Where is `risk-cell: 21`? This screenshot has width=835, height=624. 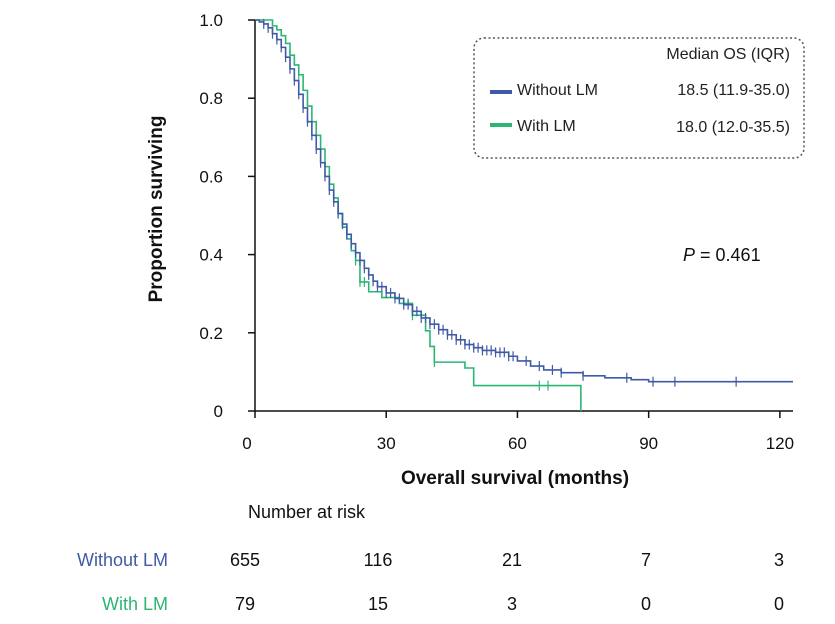 risk-cell: 21 is located at coordinates (512, 560).